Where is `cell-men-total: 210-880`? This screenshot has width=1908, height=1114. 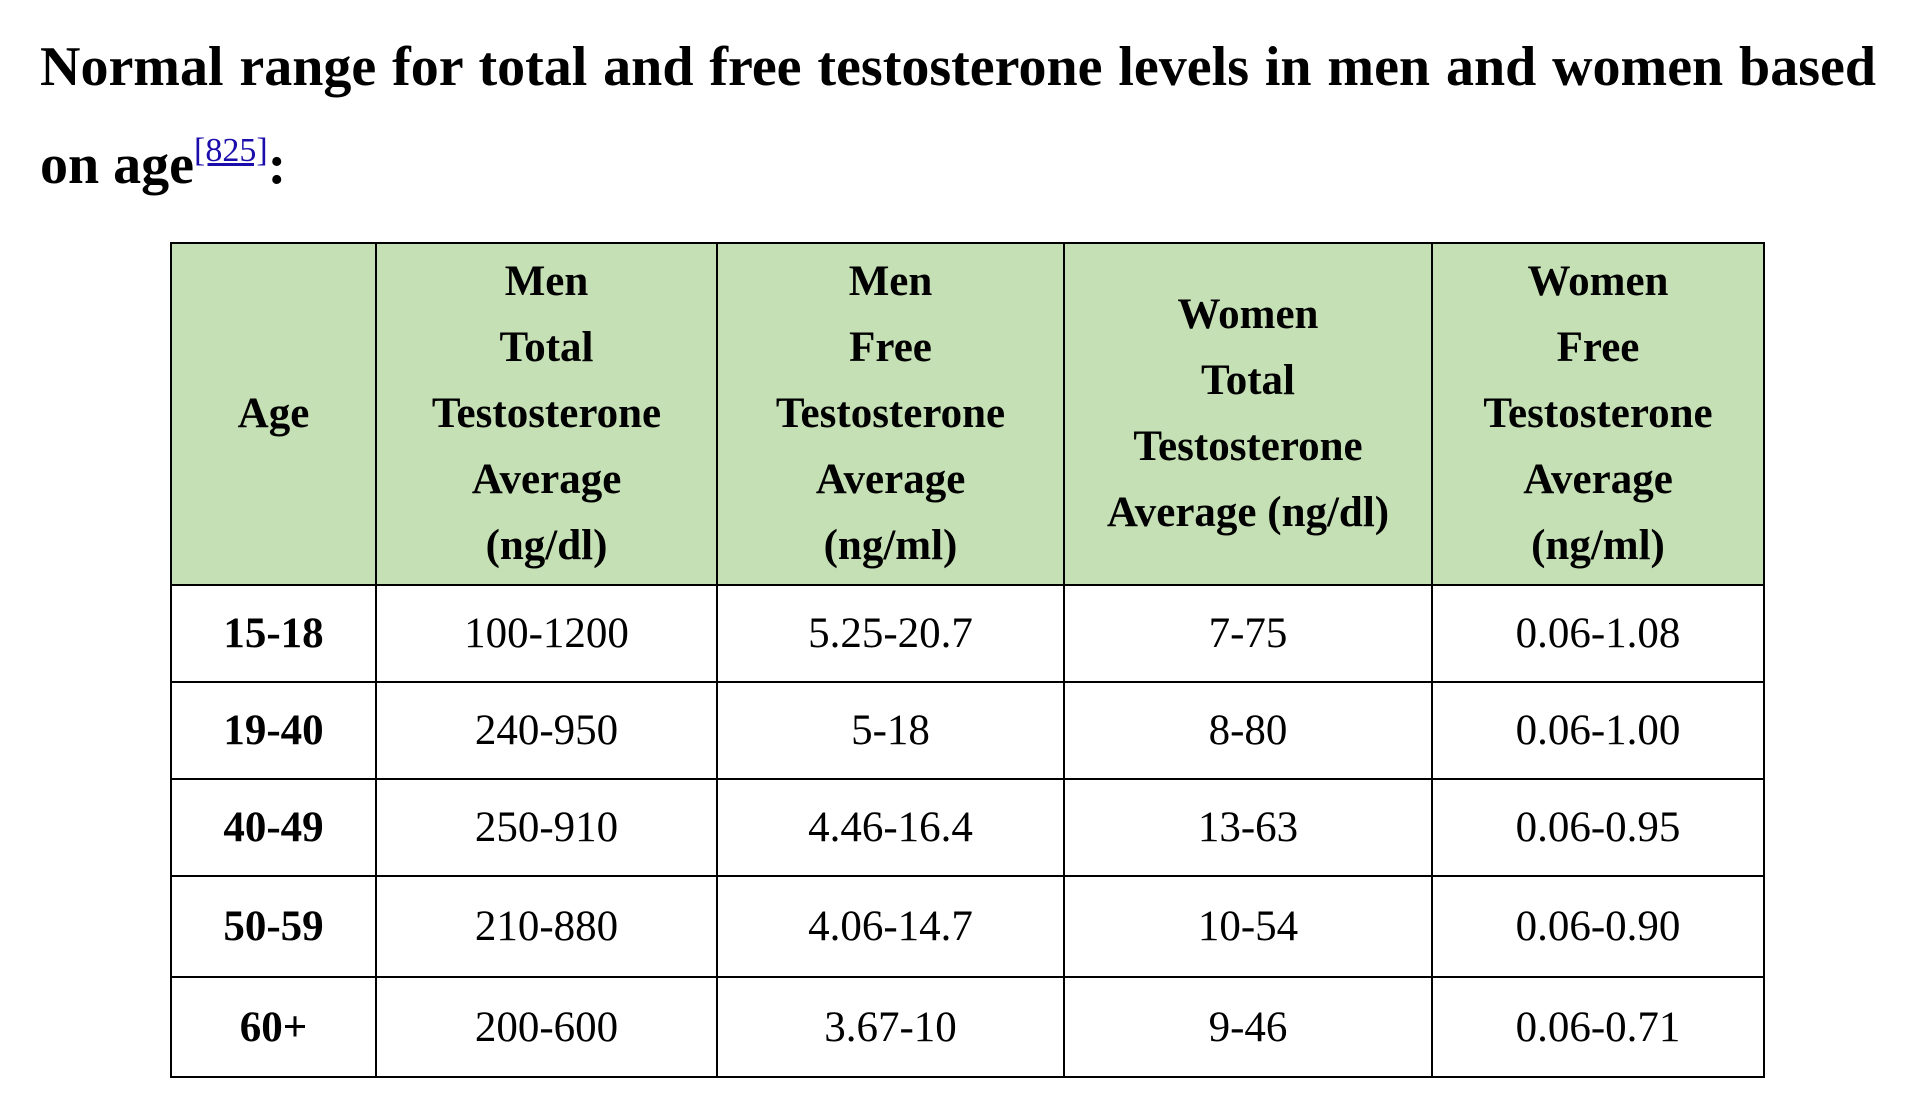
cell-men-total: 210-880 is located at coordinates (546, 926).